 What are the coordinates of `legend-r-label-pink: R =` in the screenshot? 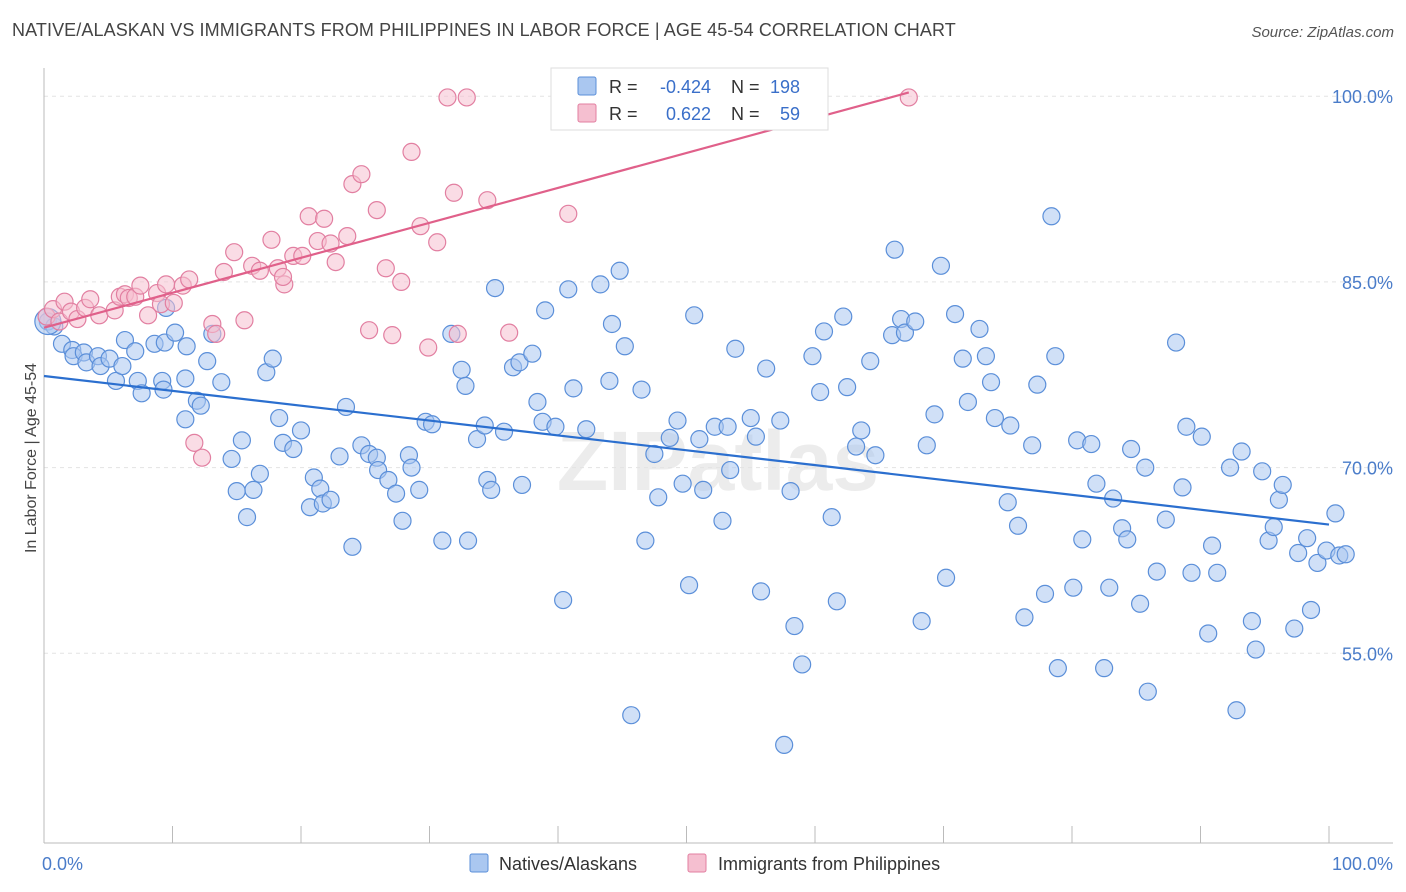 It's located at (623, 114).